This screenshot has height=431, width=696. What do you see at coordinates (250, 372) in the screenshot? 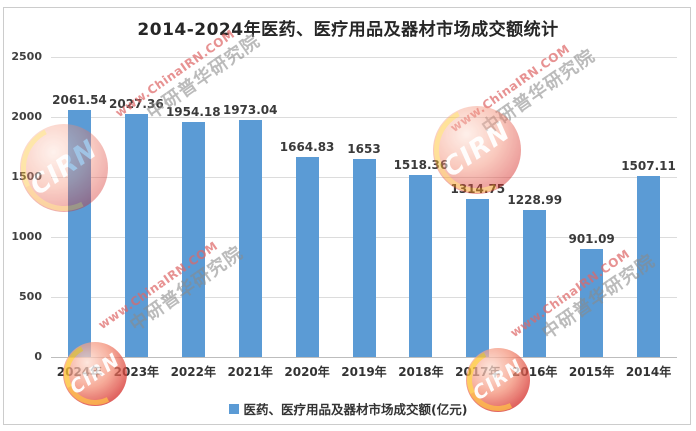
I see `x-tick-label: 2021年` at bounding box center [250, 372].